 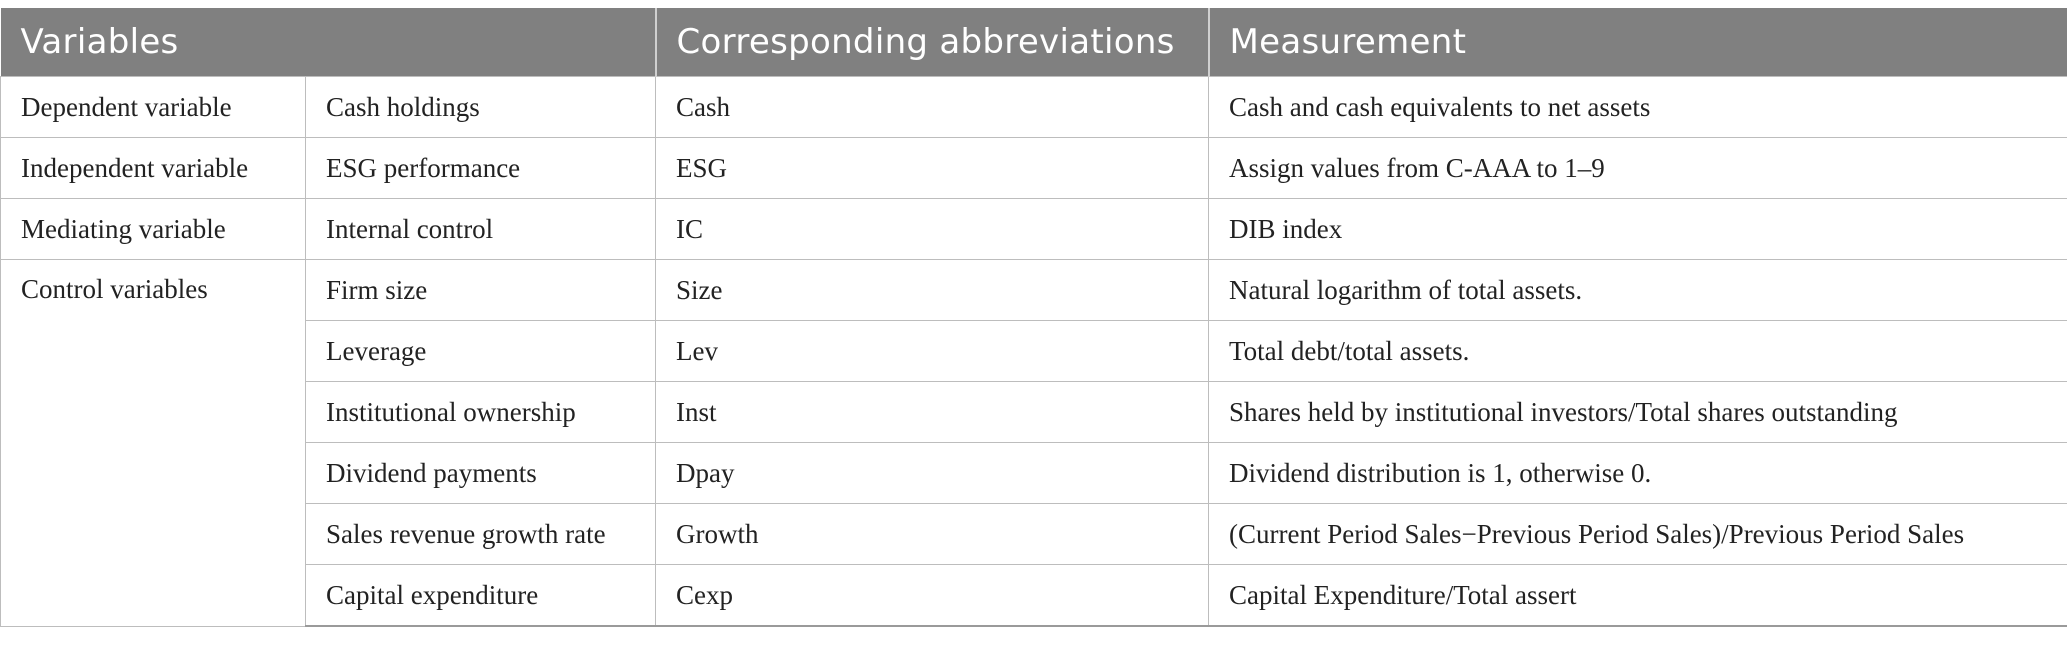 What do you see at coordinates (480, 473) in the screenshot?
I see `variable-cell: Dividend payments` at bounding box center [480, 473].